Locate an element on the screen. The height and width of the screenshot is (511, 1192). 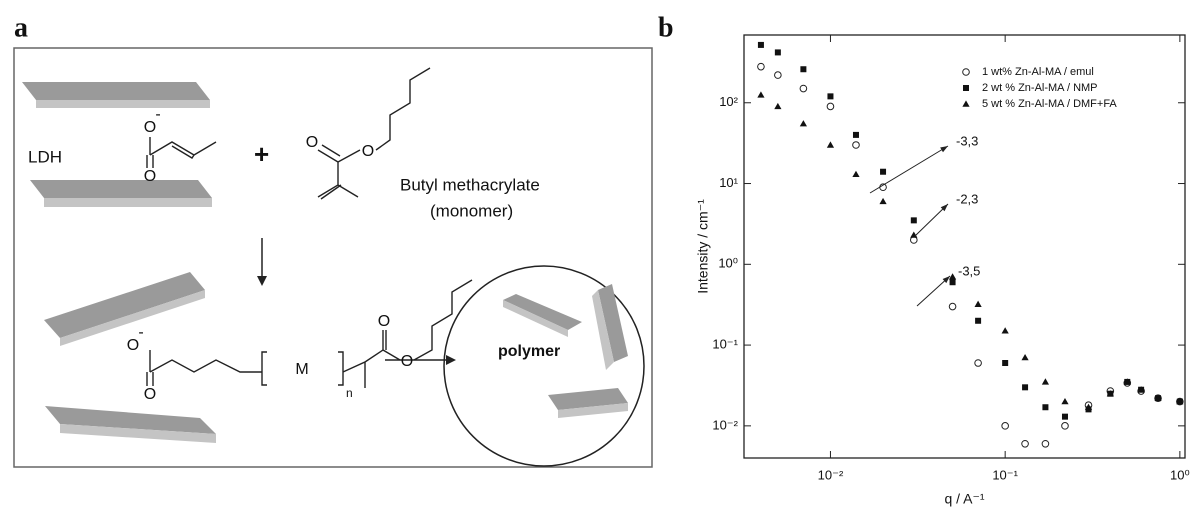
x-axis-label: q / A⁻¹ is located at coordinates (964, 499).